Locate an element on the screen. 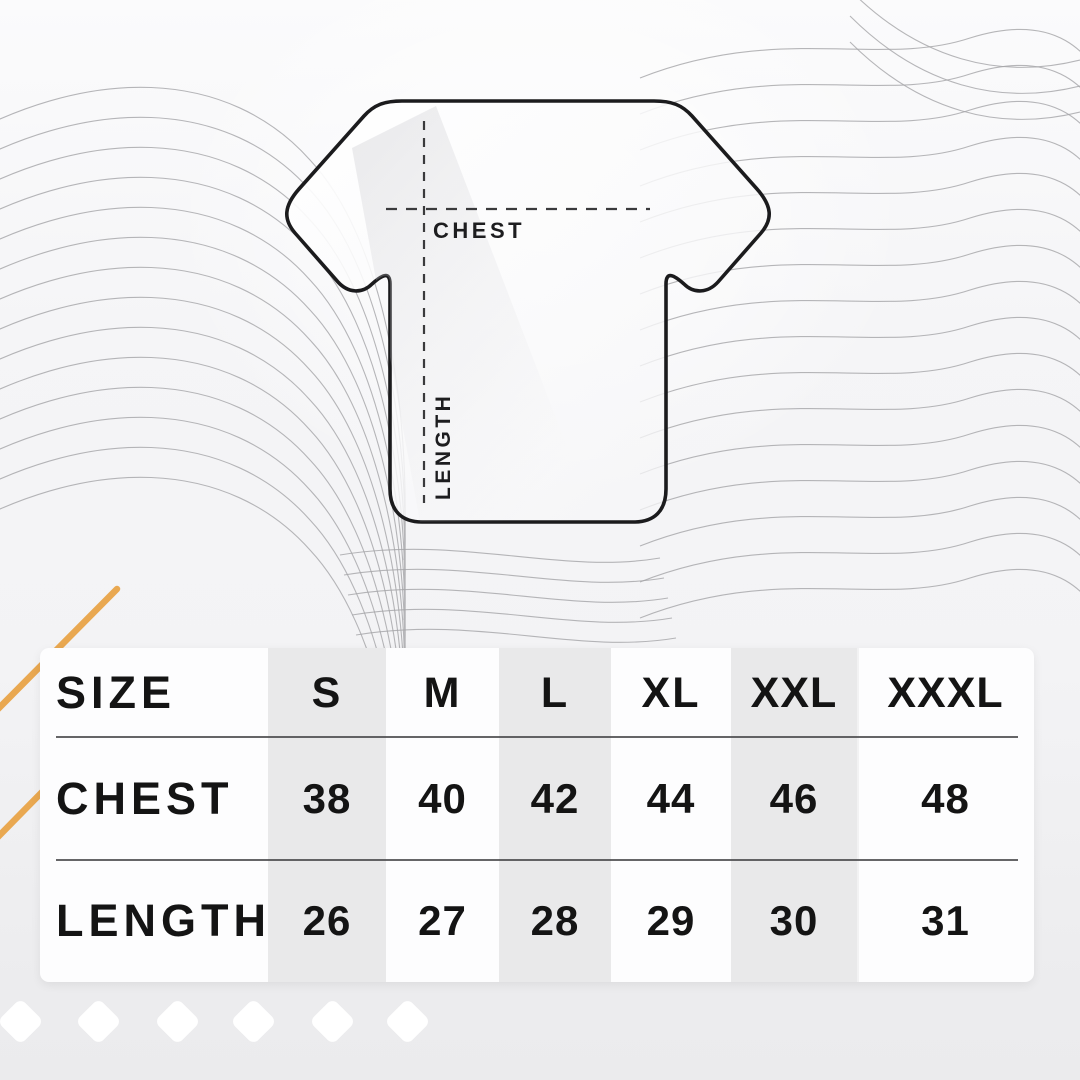 The image size is (1080, 1080). chest-value-l: 42 is located at coordinates (555, 798).